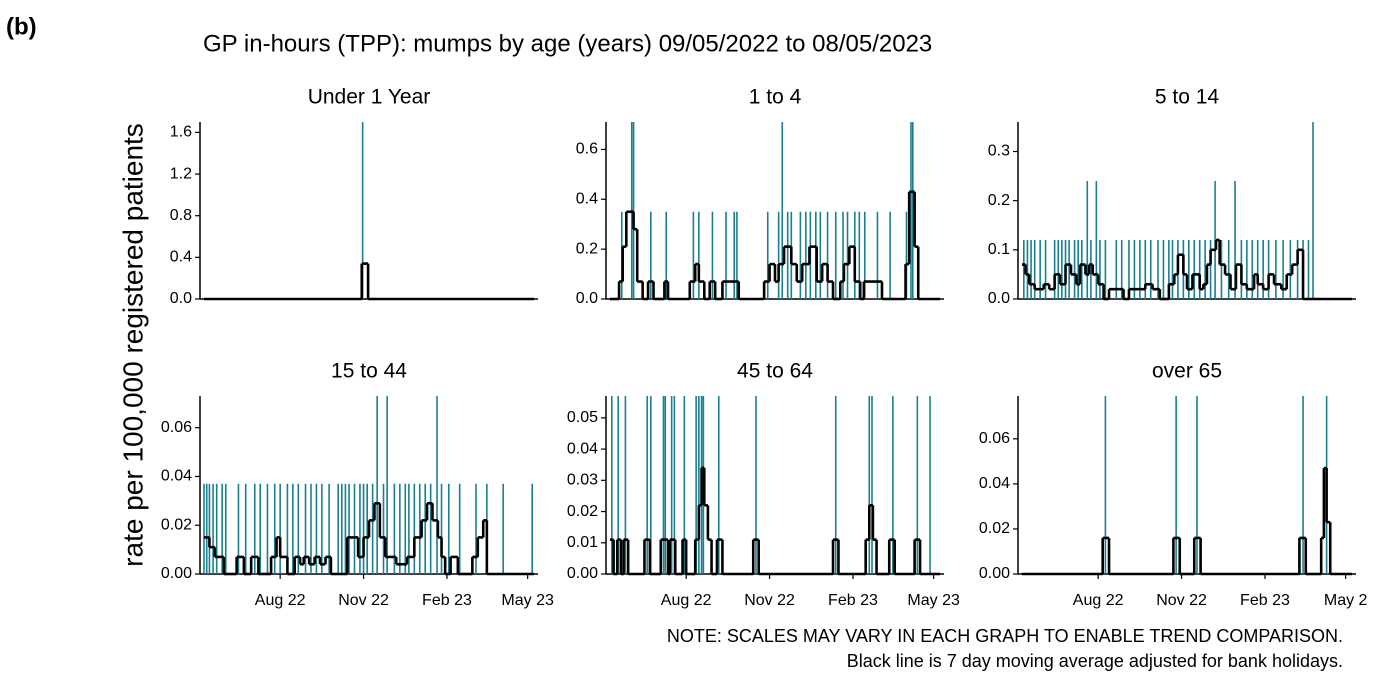  I want to click on y-tick-label: 1.6, so click(181, 132).